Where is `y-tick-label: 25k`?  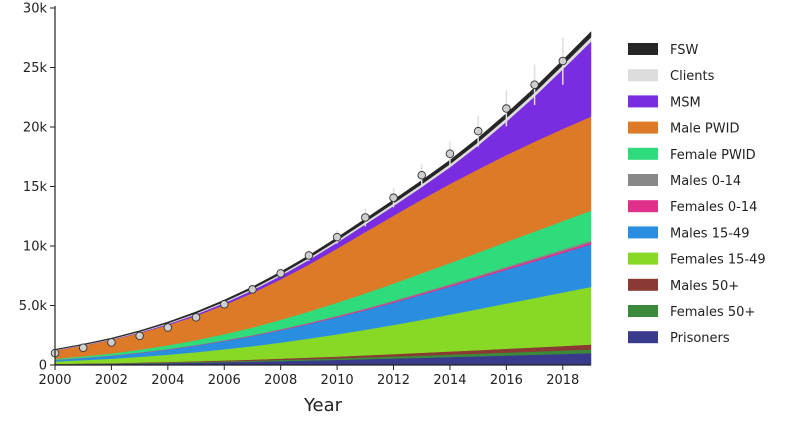
y-tick-label: 25k is located at coordinates (35, 68).